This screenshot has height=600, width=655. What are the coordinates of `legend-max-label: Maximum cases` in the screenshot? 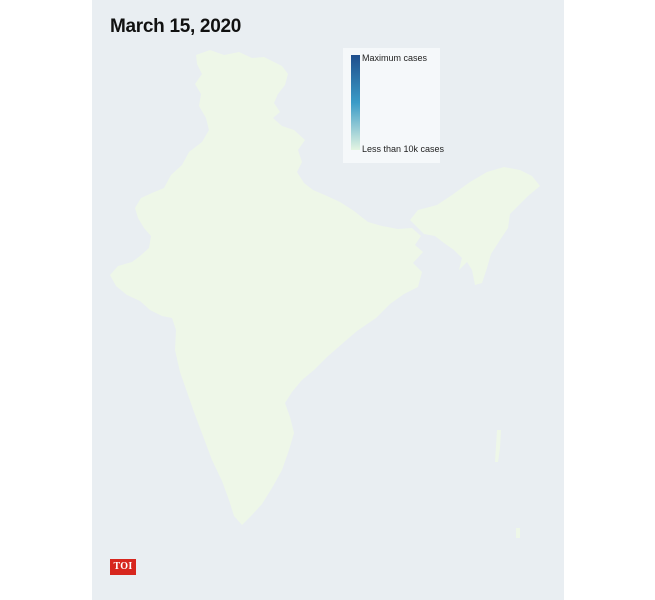 It's located at (395, 58).